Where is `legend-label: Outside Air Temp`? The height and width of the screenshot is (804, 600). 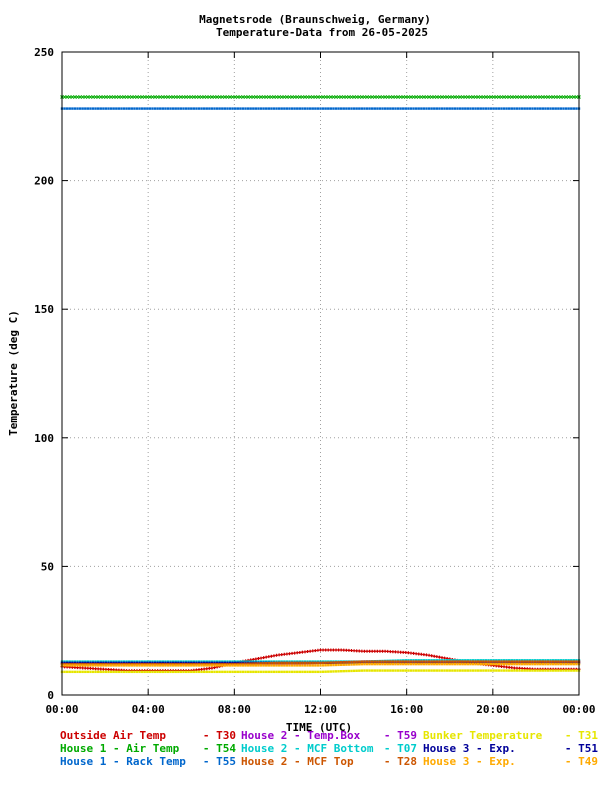
legend-label: Outside Air Temp is located at coordinates (113, 735).